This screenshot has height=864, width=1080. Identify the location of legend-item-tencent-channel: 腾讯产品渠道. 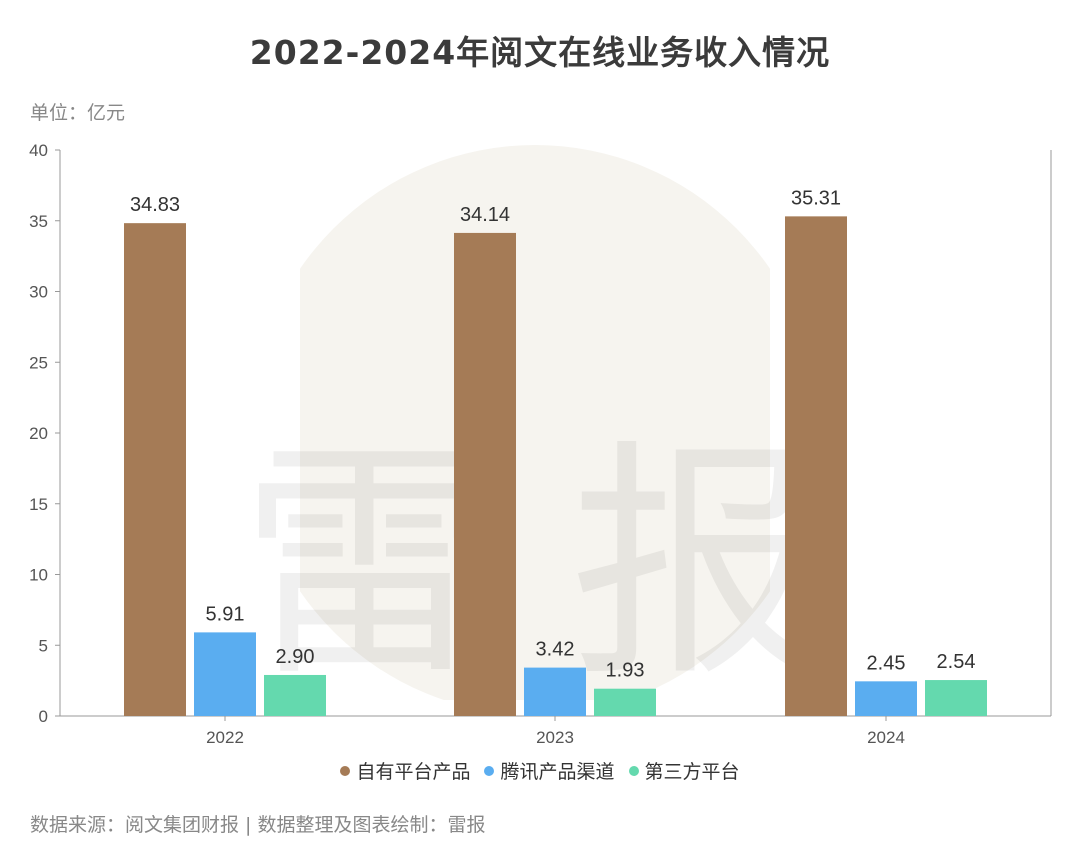
(549, 770).